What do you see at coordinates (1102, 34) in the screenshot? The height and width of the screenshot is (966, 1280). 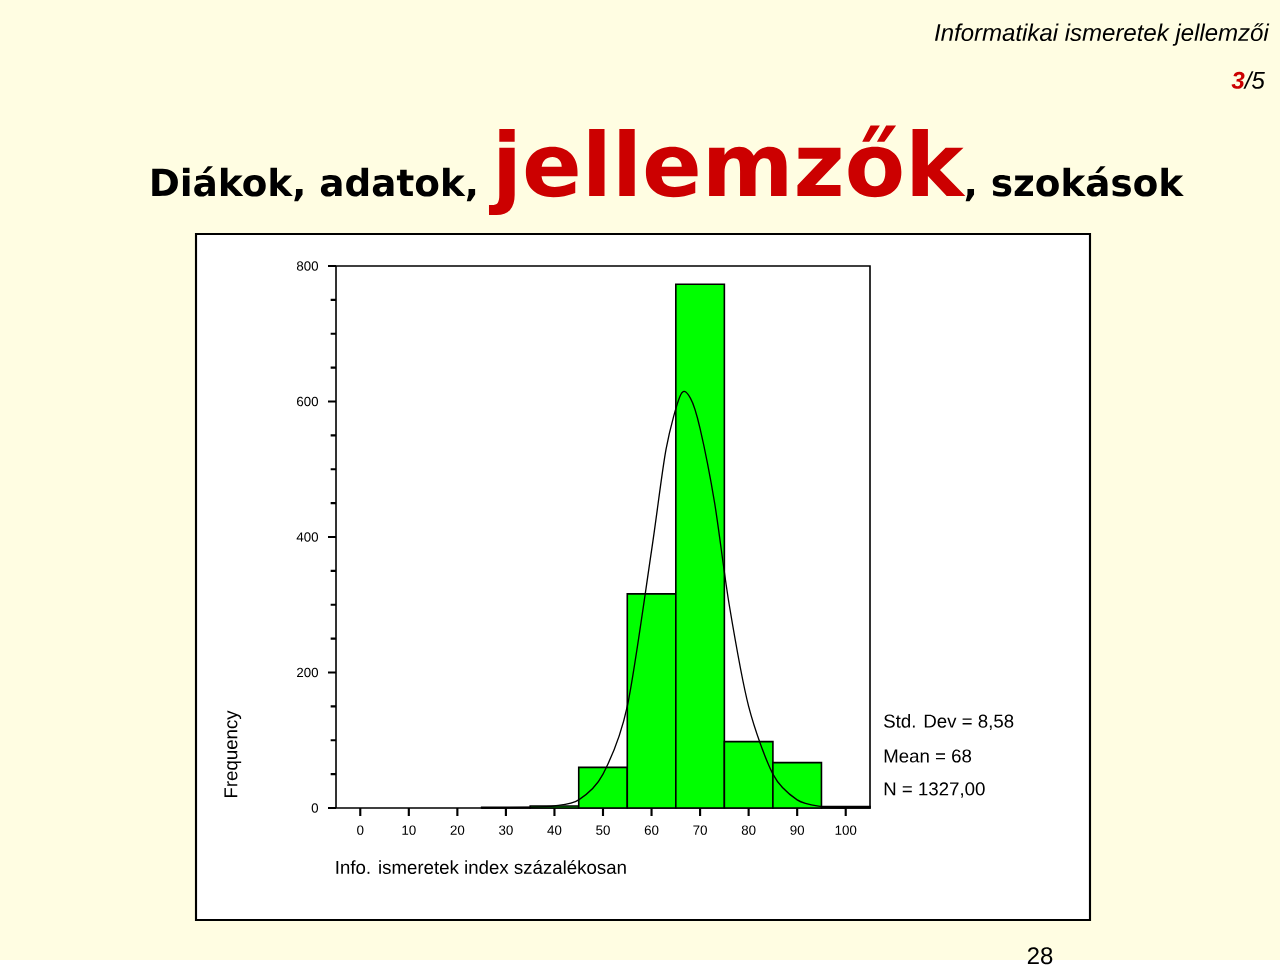 I see `text: Informatikai ismeretek jellemzői` at bounding box center [1102, 34].